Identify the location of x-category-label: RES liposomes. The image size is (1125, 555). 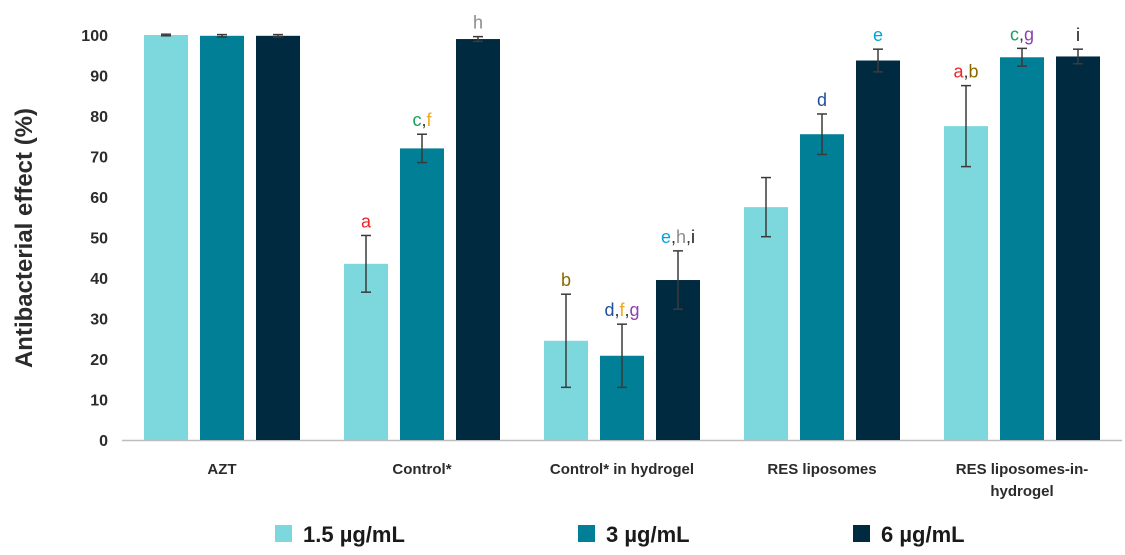
(821, 469).